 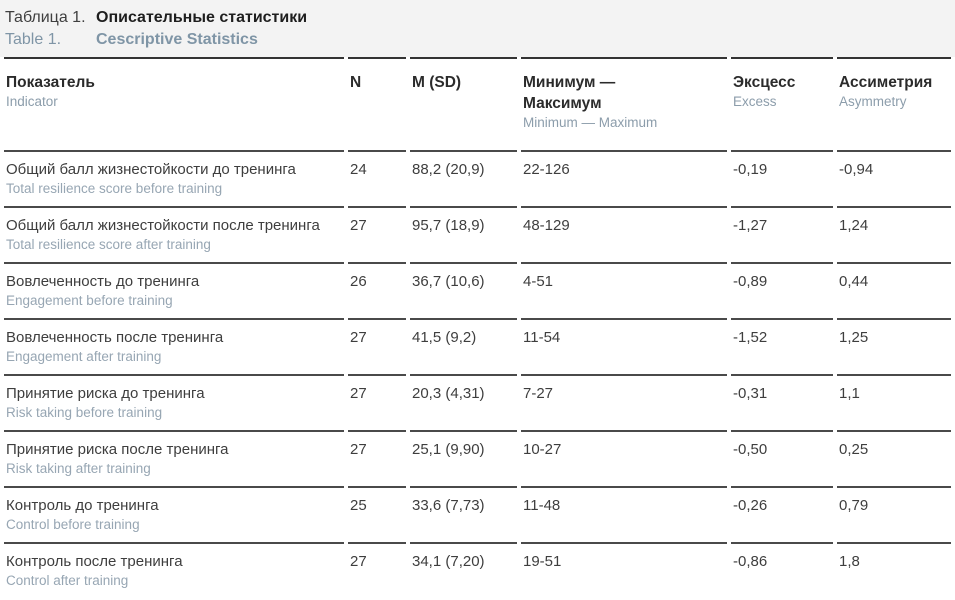 What do you see at coordinates (894, 458) in the screenshot?
I see `asymmetry-cell: 0,25` at bounding box center [894, 458].